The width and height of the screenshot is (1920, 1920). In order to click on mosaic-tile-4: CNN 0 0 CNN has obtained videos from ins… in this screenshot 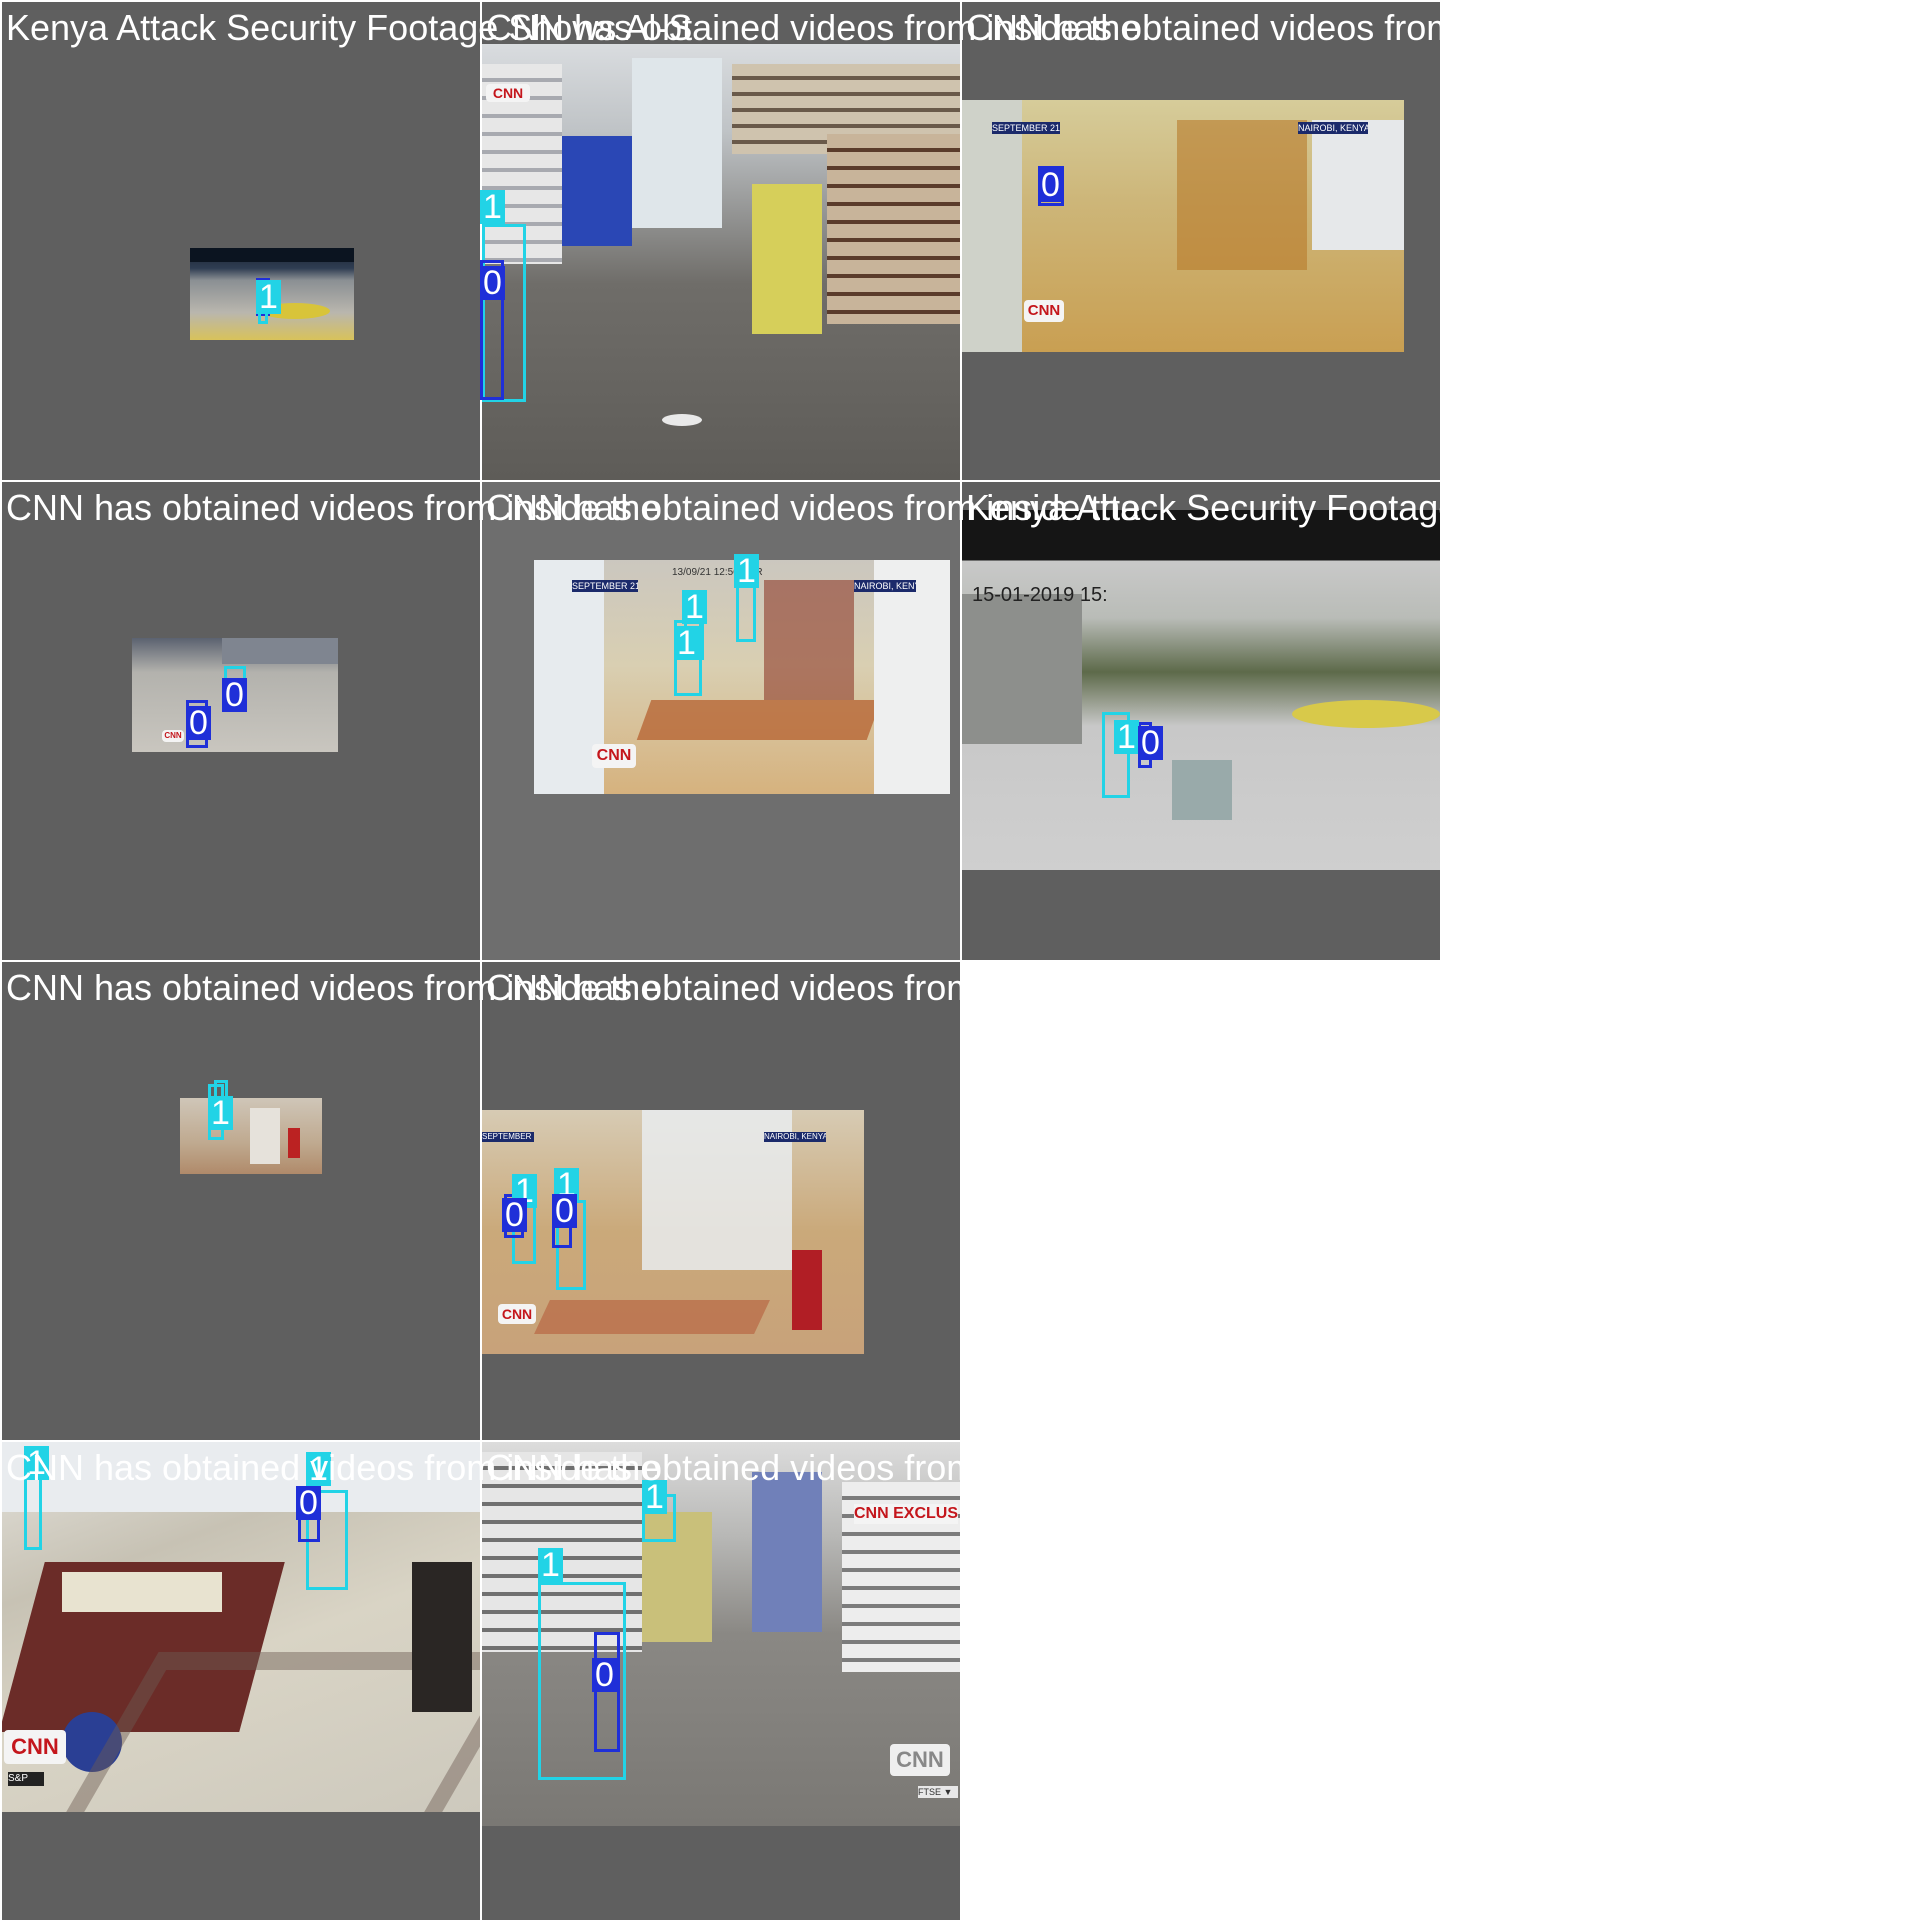, I will do `click(331, 721)`.